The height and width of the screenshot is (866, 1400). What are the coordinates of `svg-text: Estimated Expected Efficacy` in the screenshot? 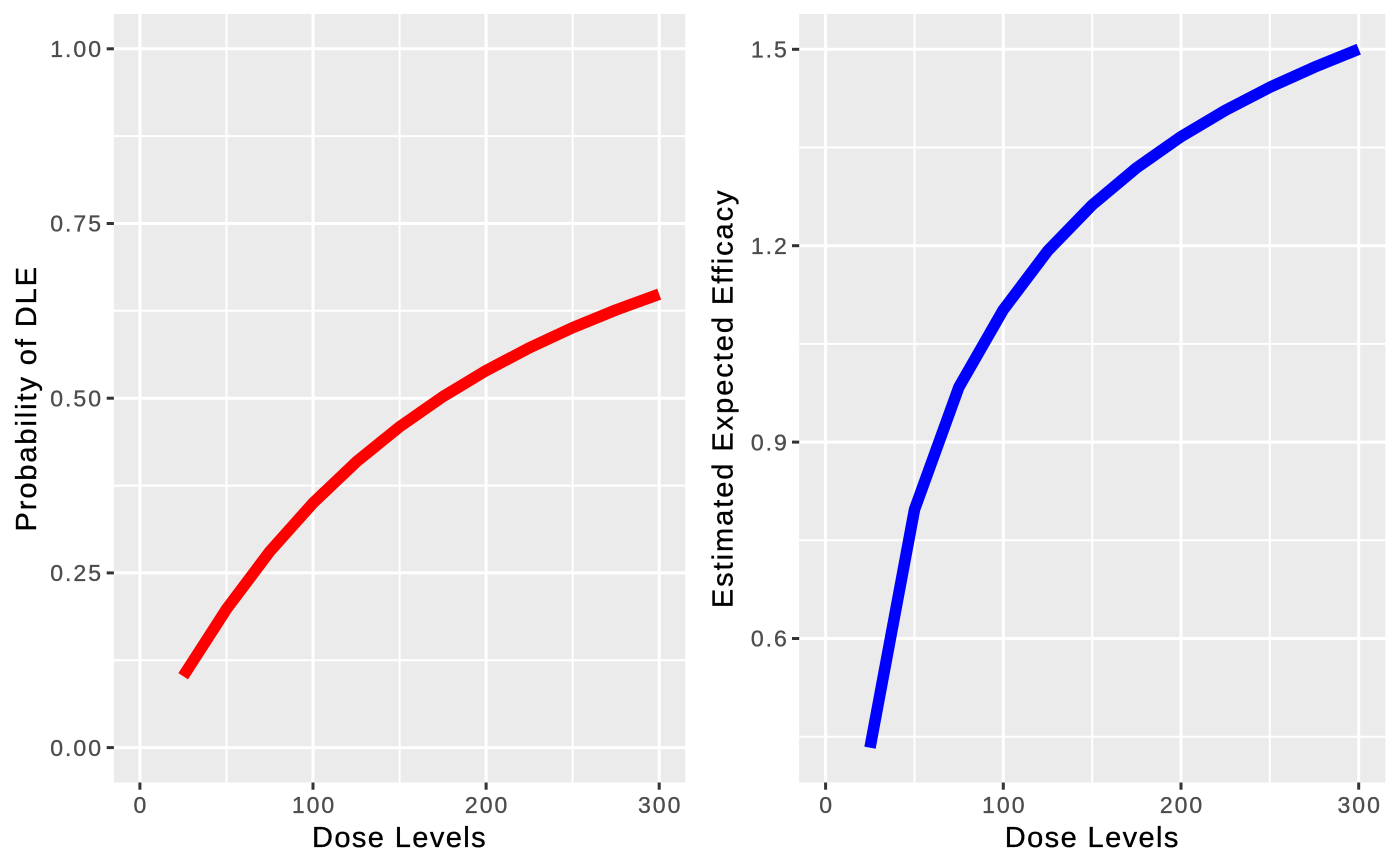 It's located at (724, 398).